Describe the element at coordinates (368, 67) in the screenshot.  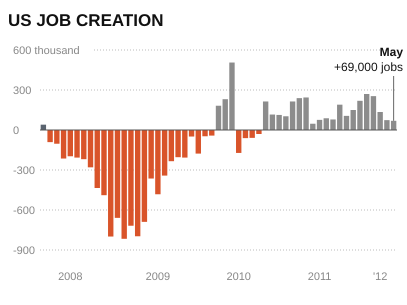
I see `annotation: +69,000 jobs` at that location.